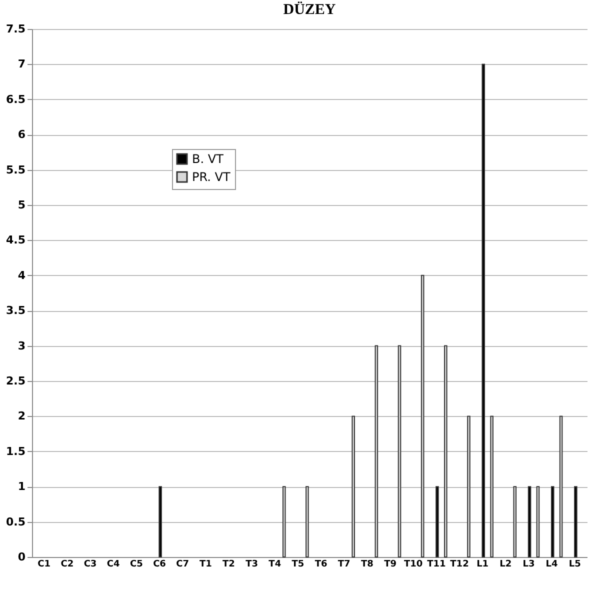 The height and width of the screenshot is (591, 600). I want to click on x-tick-label: T10, so click(413, 565).